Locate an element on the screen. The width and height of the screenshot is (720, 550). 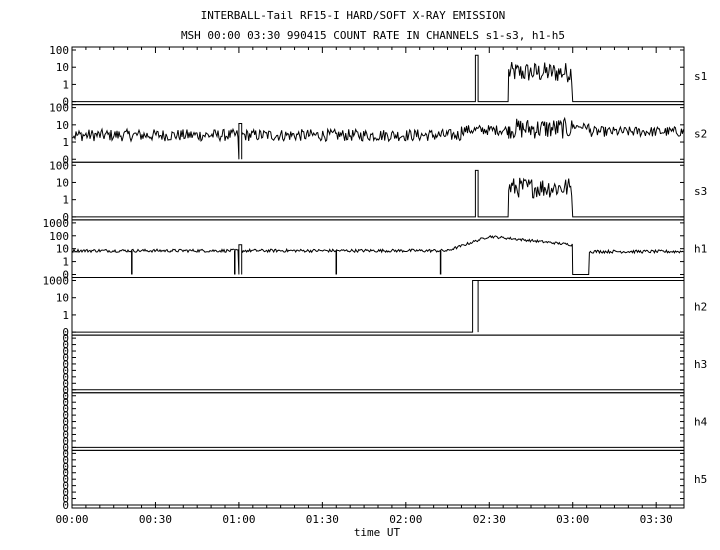
channel-label-h2: h2 is located at coordinates (700, 306).